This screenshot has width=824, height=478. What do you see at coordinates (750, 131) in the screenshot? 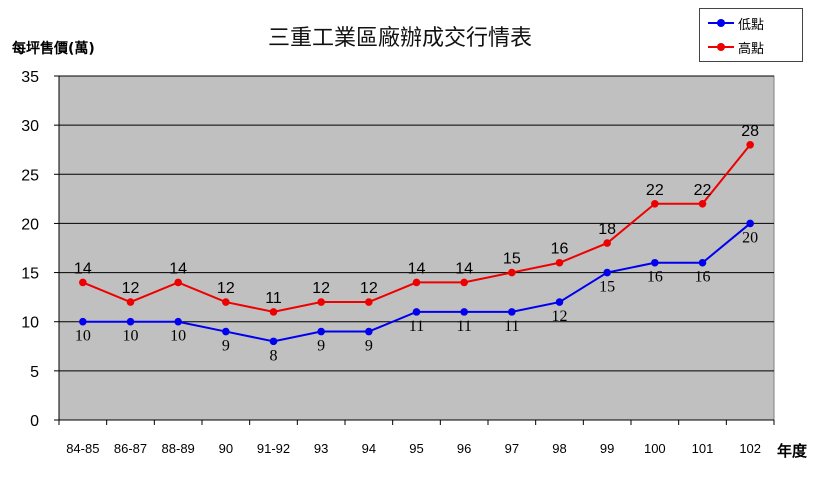
I see `data-label-high: 28` at bounding box center [750, 131].